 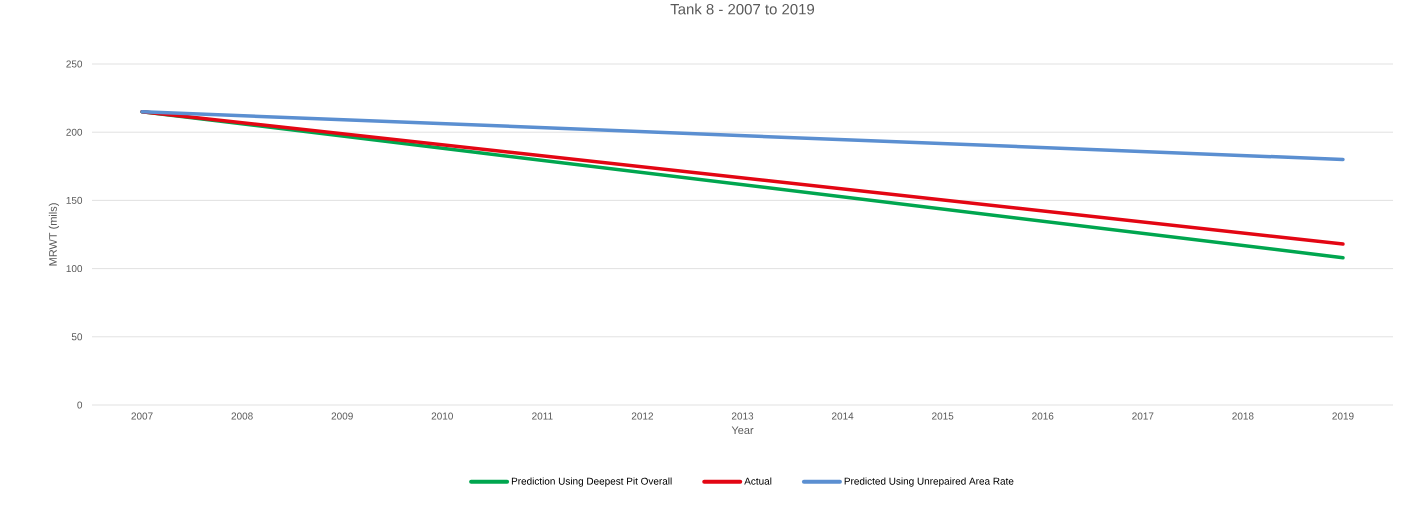 What do you see at coordinates (843, 416) in the screenshot?
I see `x-tick-label: 2014` at bounding box center [843, 416].